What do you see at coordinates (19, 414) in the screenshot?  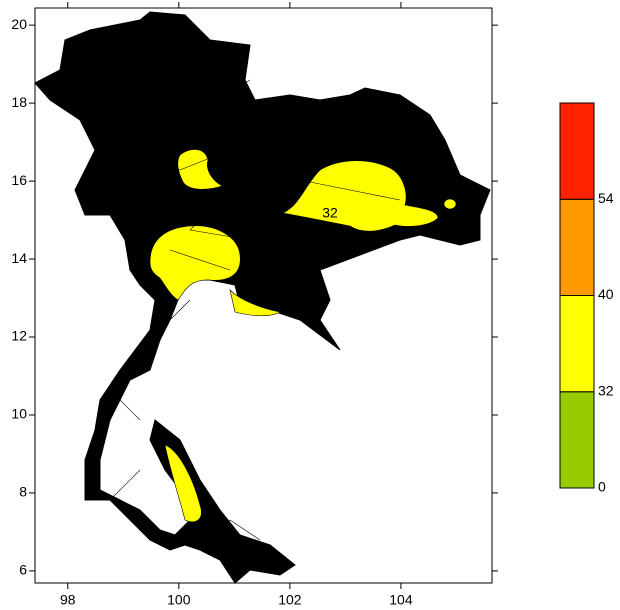 I see `y-tick-label: 10` at bounding box center [19, 414].